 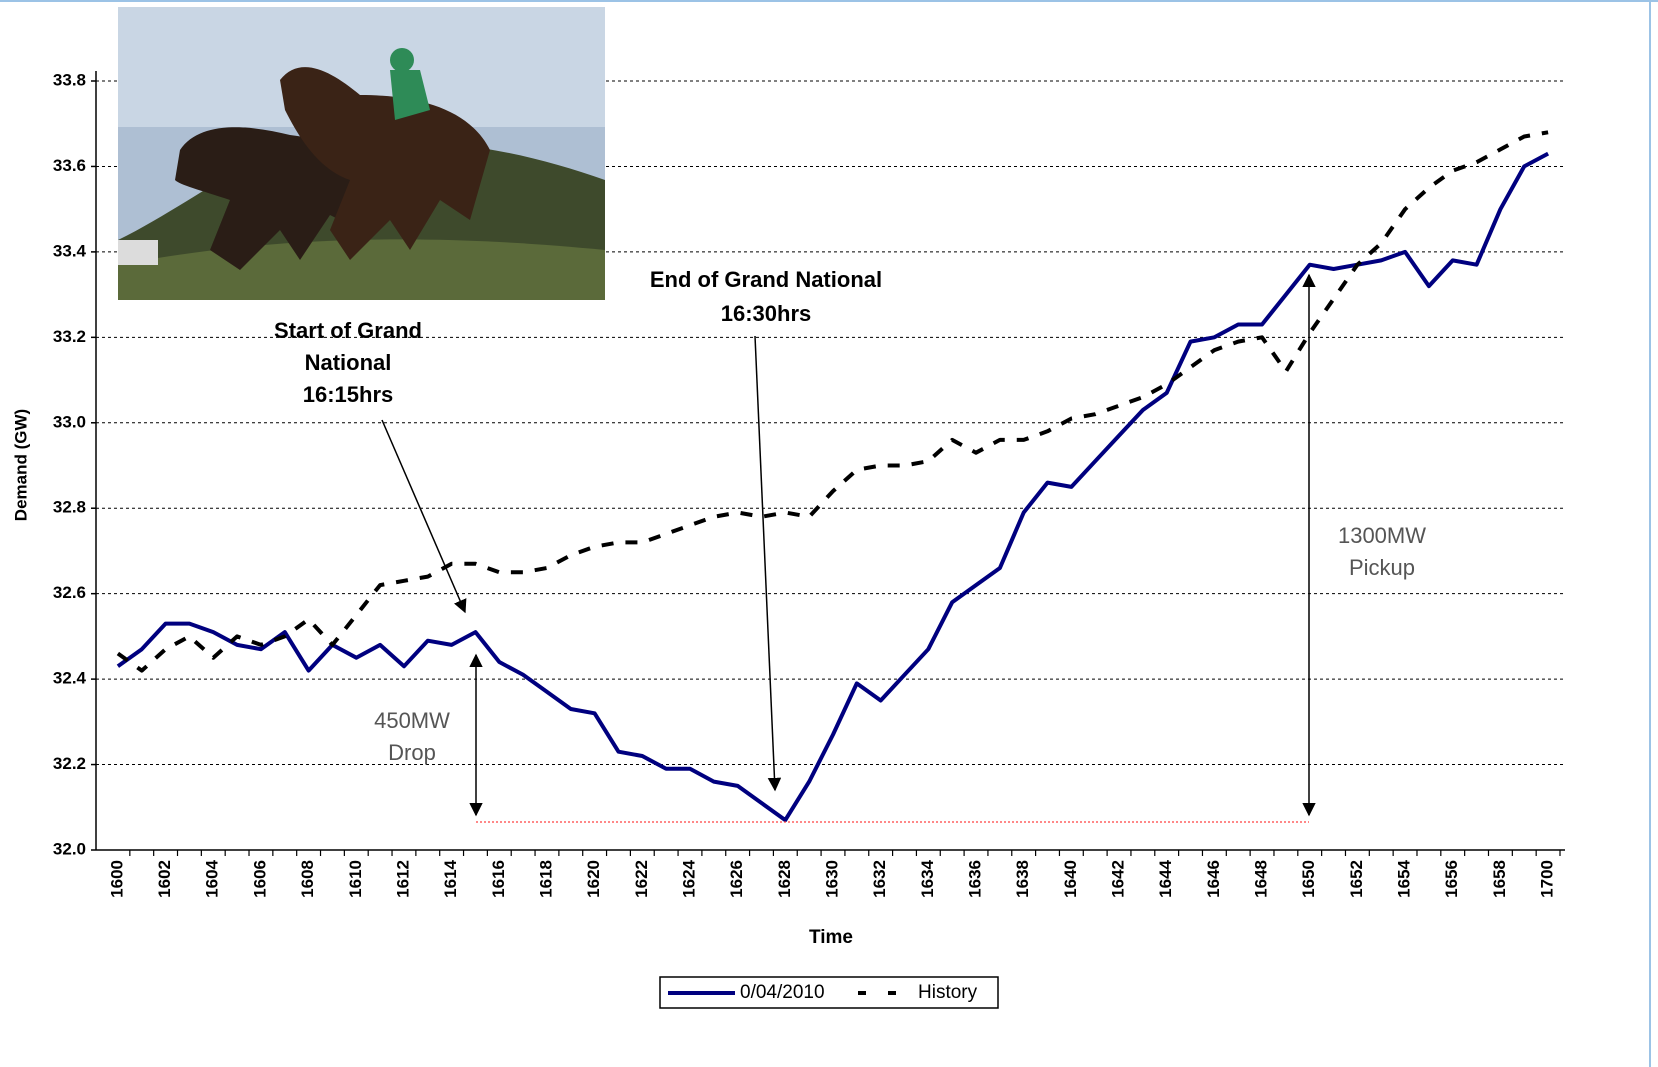 I want to click on x-tick-label: 1602, so click(x=164, y=879).